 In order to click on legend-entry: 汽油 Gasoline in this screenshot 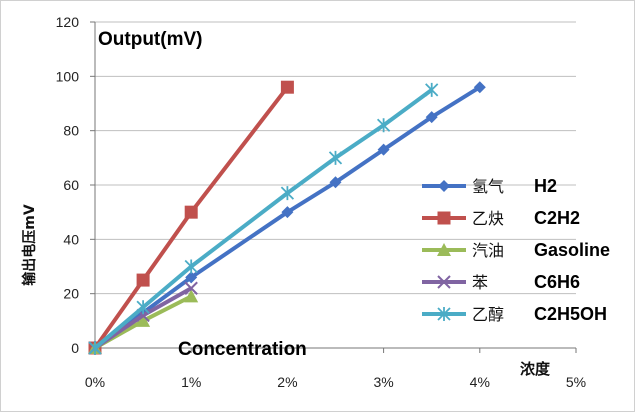, I will do `click(516, 250)`.